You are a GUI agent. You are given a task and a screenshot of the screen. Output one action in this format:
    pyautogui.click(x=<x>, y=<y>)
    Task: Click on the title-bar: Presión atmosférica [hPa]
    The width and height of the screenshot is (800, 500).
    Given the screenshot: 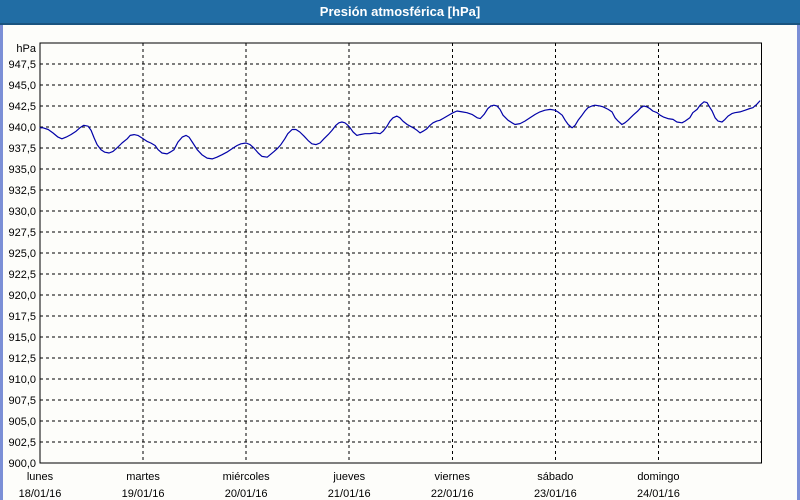 What is the action you would take?
    pyautogui.click(x=400, y=12)
    